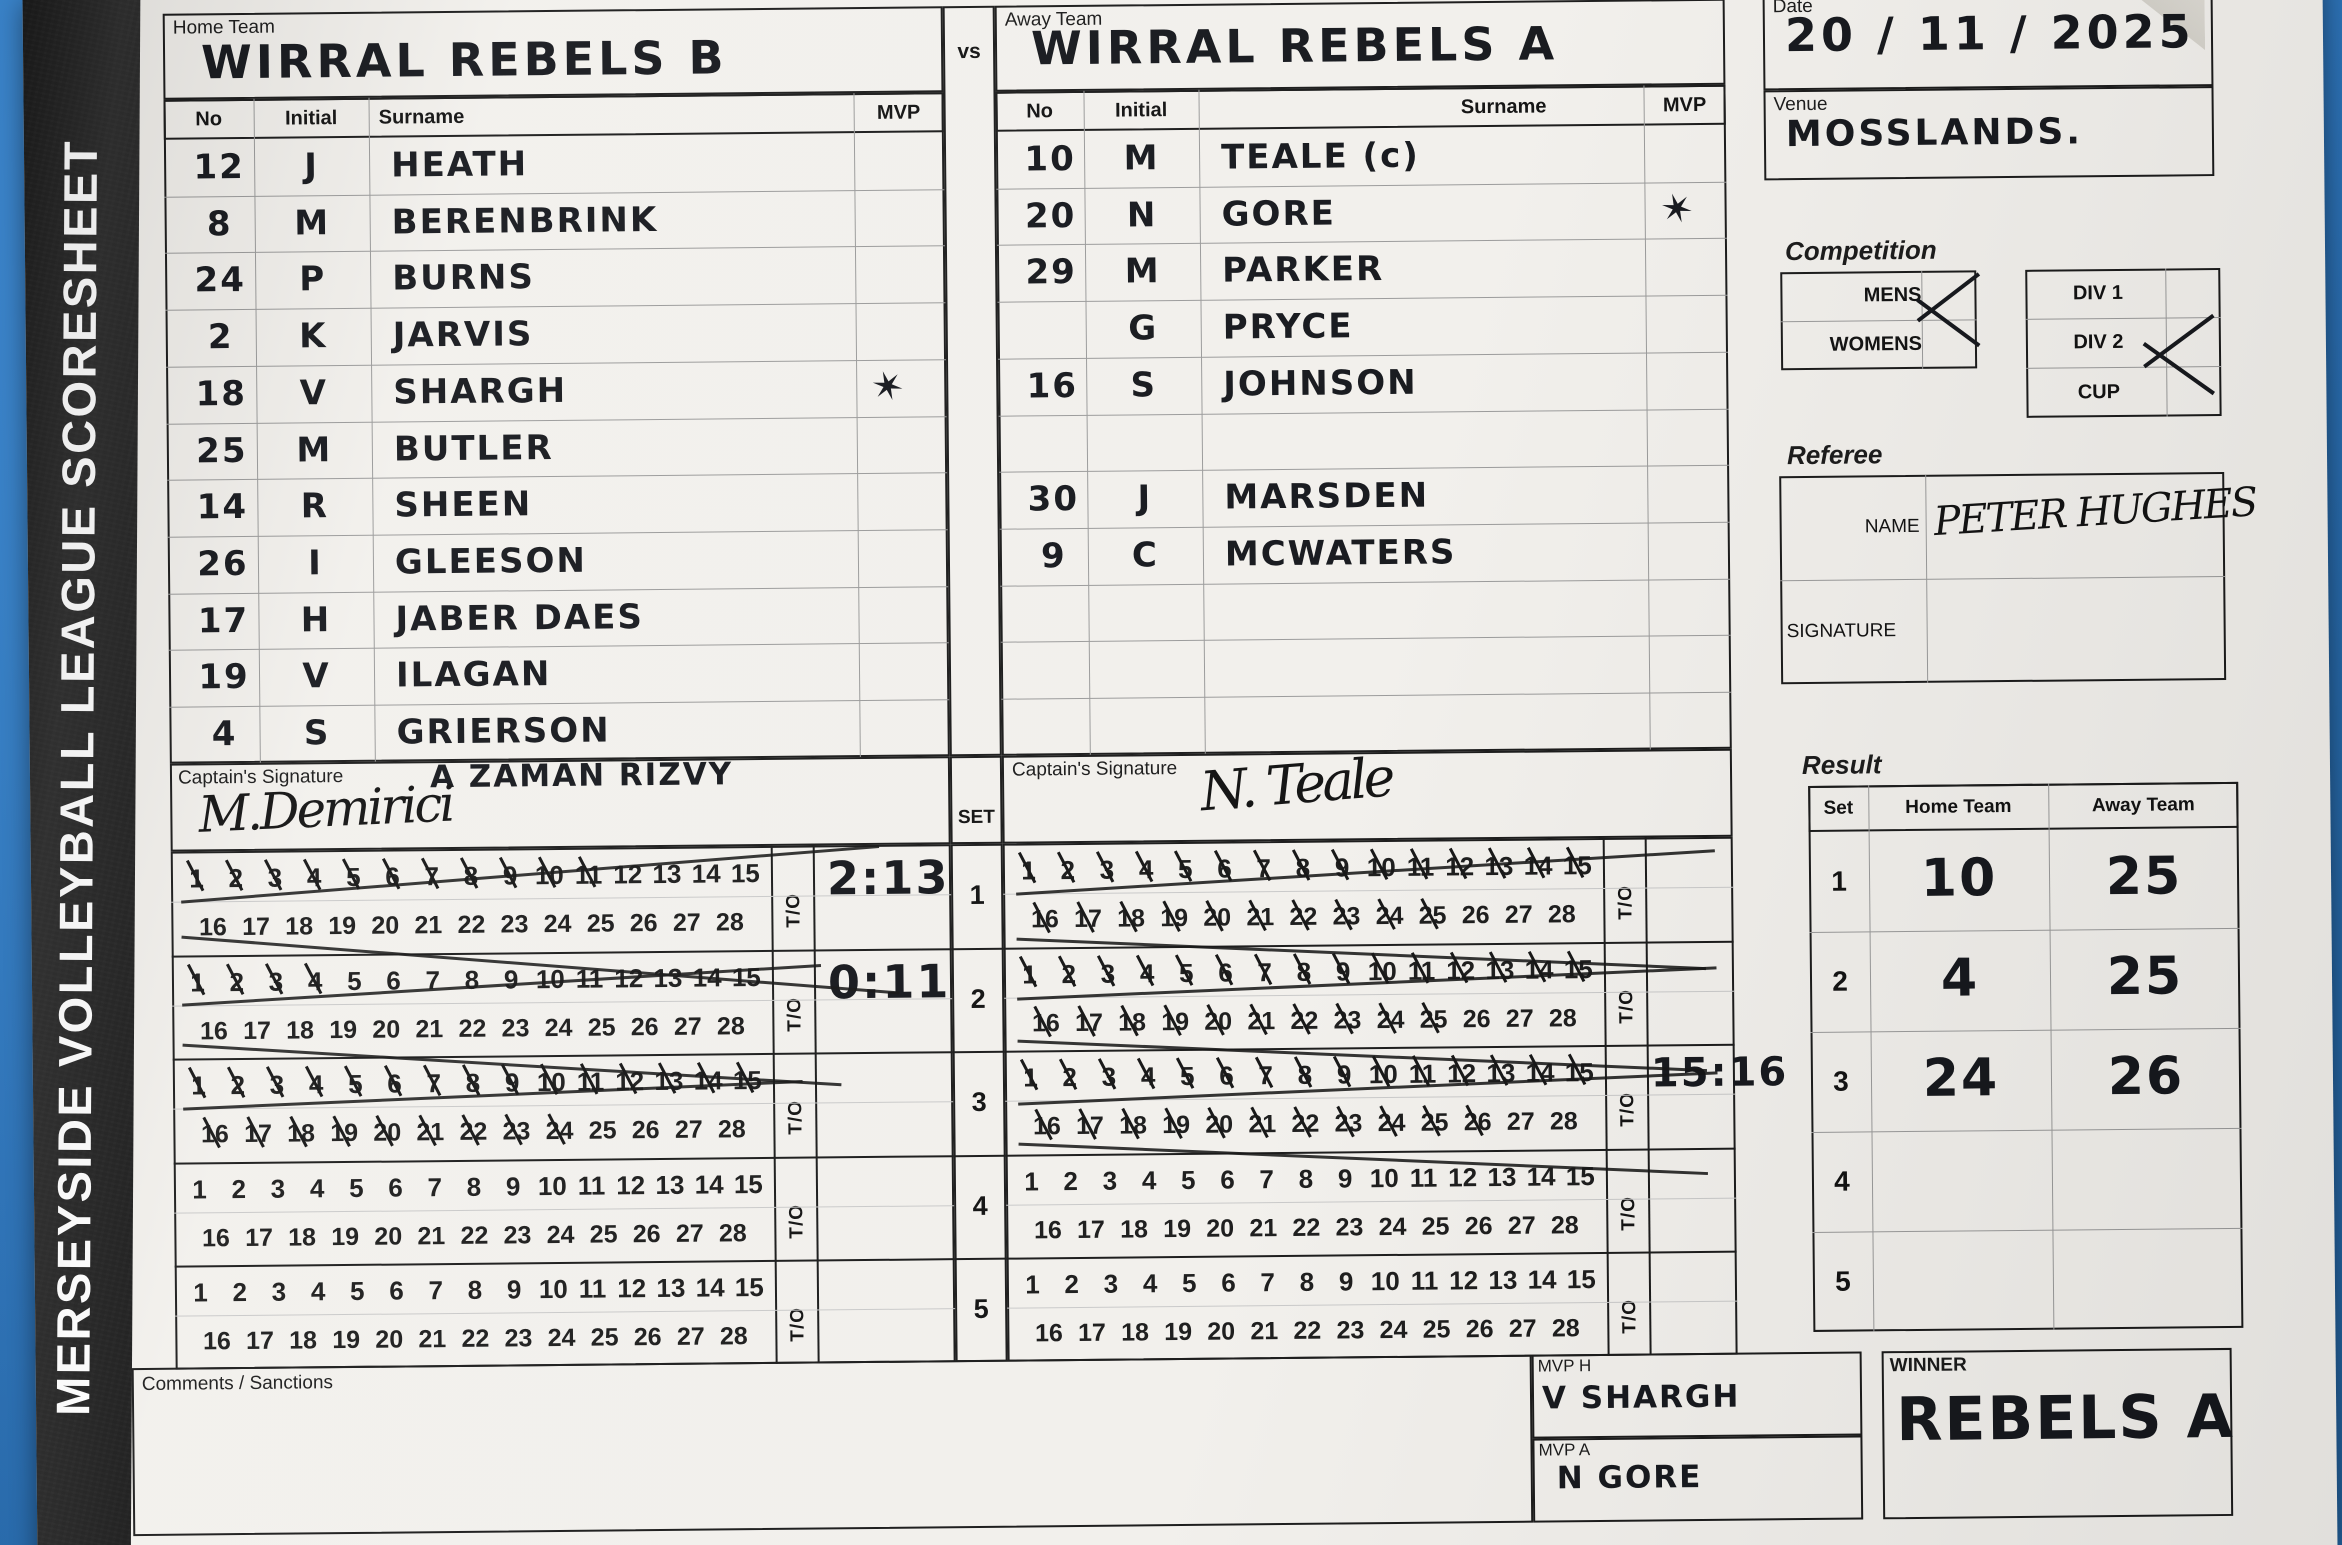 The height and width of the screenshot is (1545, 2342). I want to click on roster-cell-number: 19, so click(224, 677).